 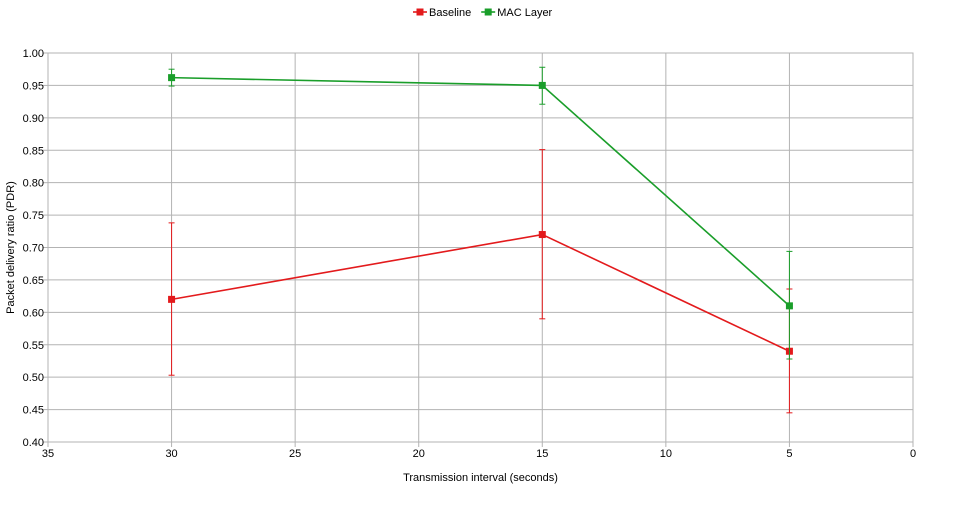 I want to click on y-tick-label: 0.70, so click(x=33, y=249).